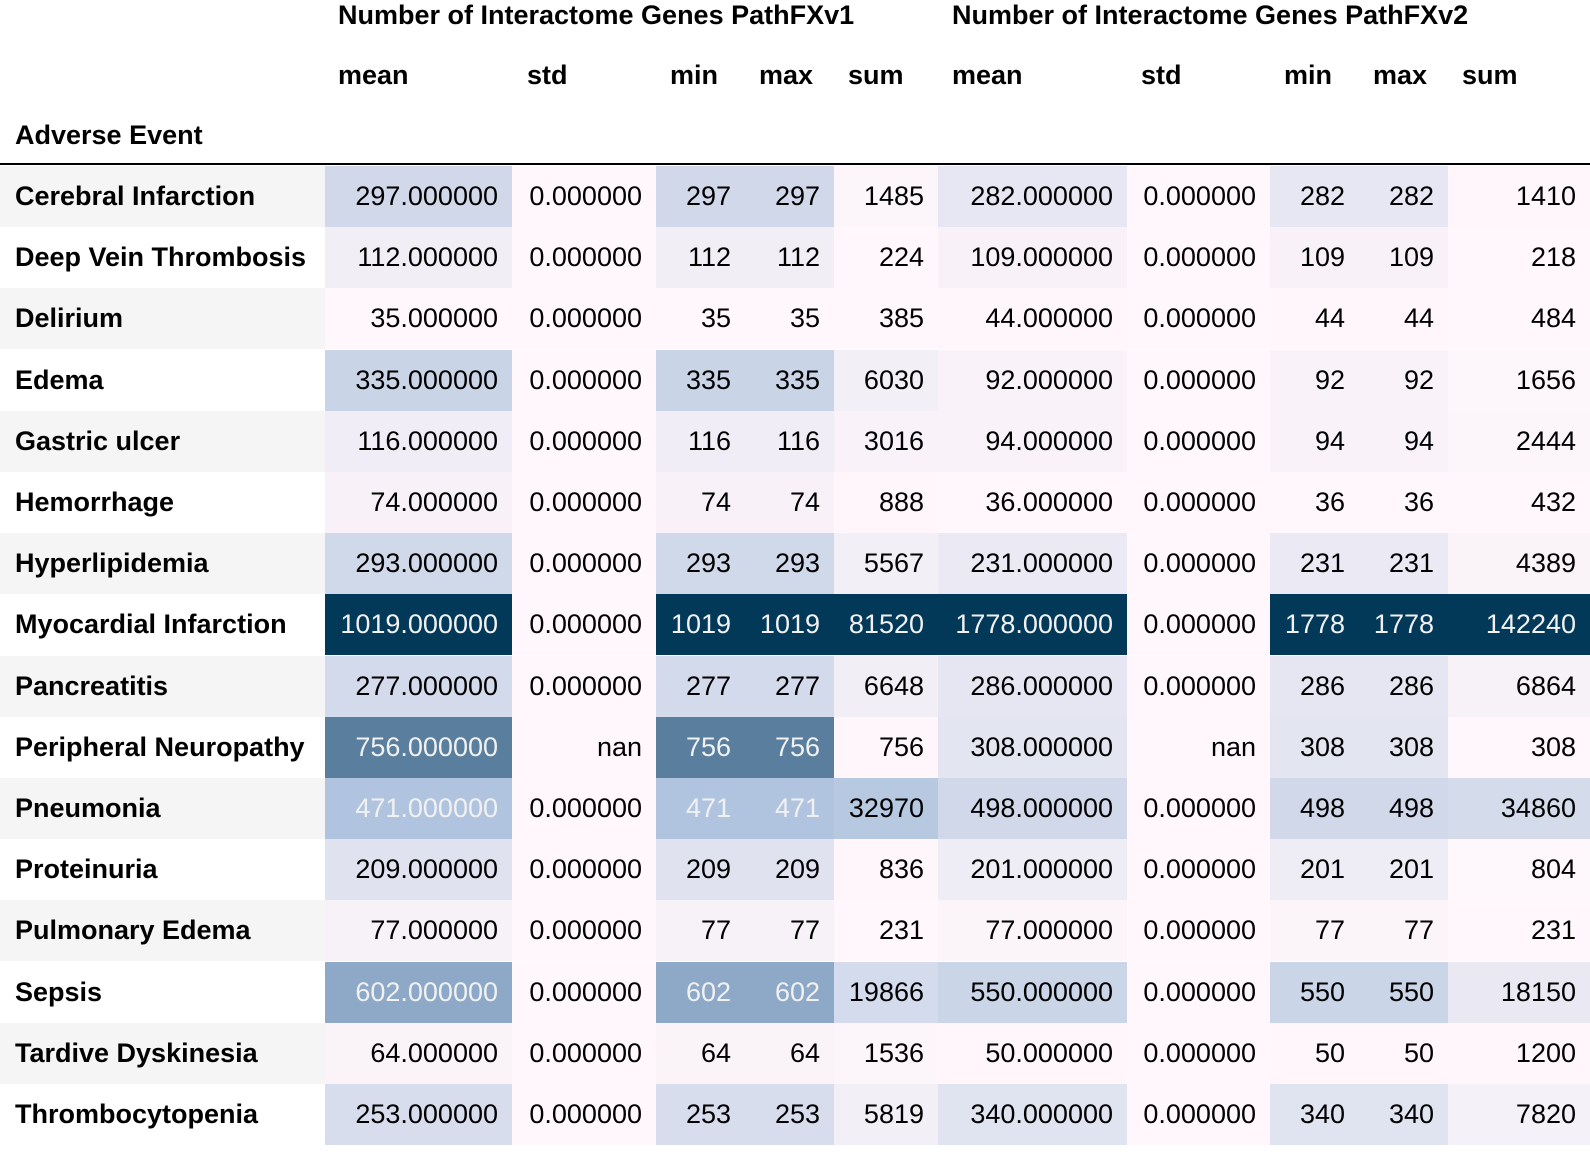  I want to click on cell-proteinuria-v1-max: 209, so click(789, 870).